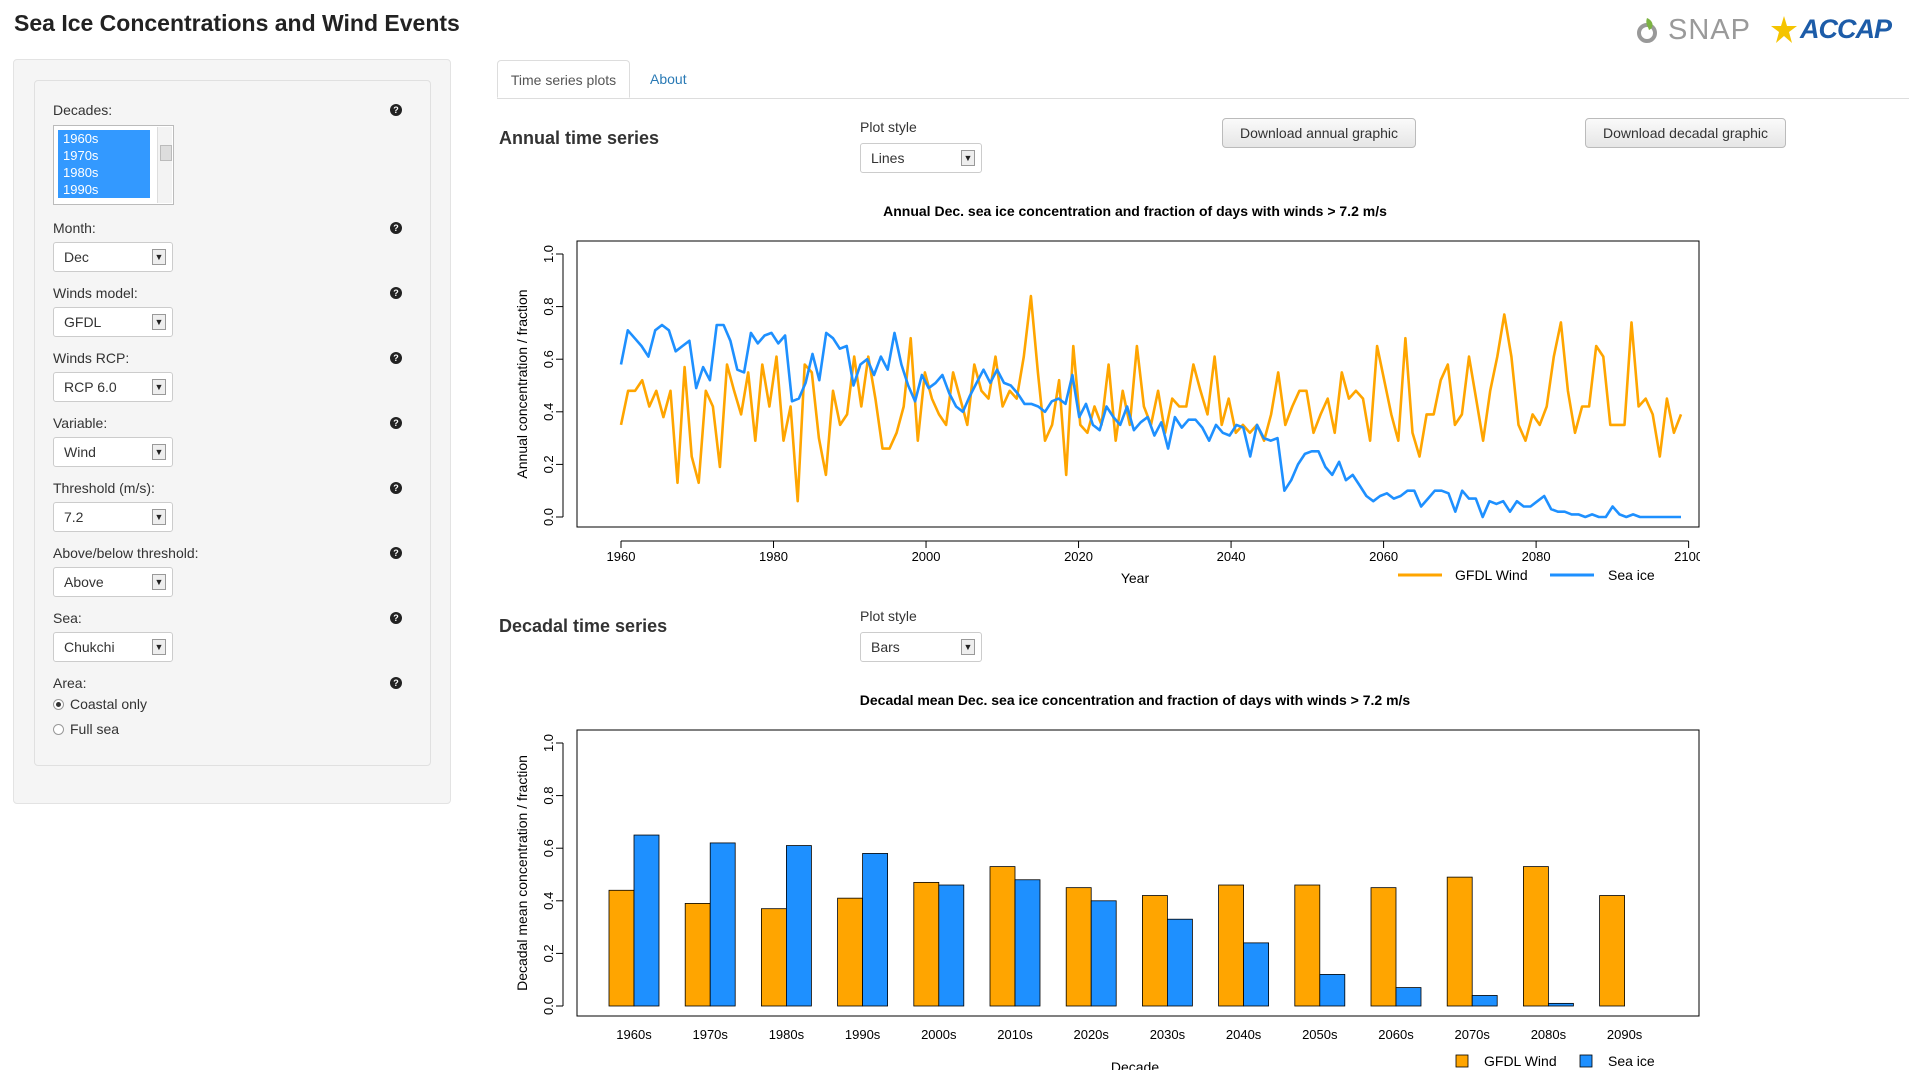  Describe the element at coordinates (113, 452) in the screenshot. I see `variable-select: Wind ▼` at that location.